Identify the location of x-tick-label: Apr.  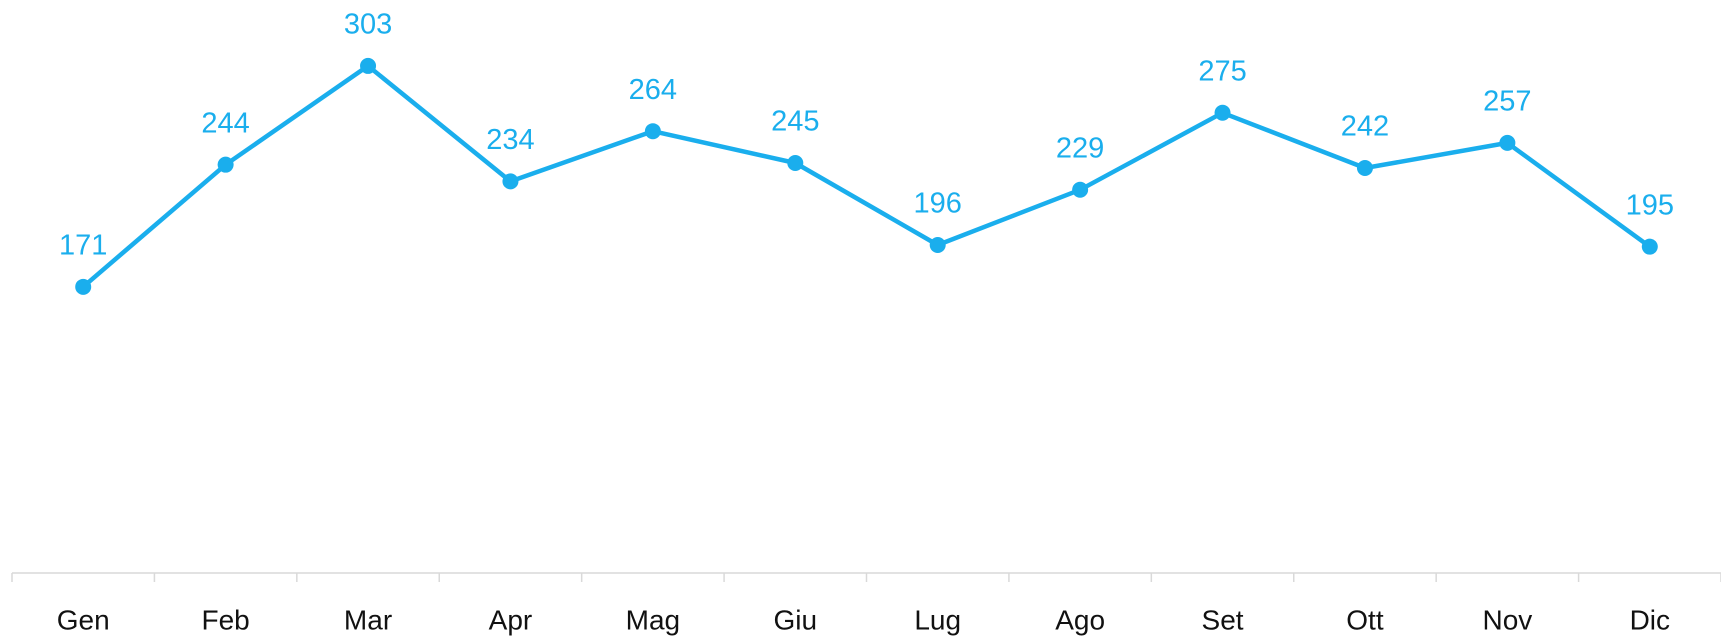
(511, 619).